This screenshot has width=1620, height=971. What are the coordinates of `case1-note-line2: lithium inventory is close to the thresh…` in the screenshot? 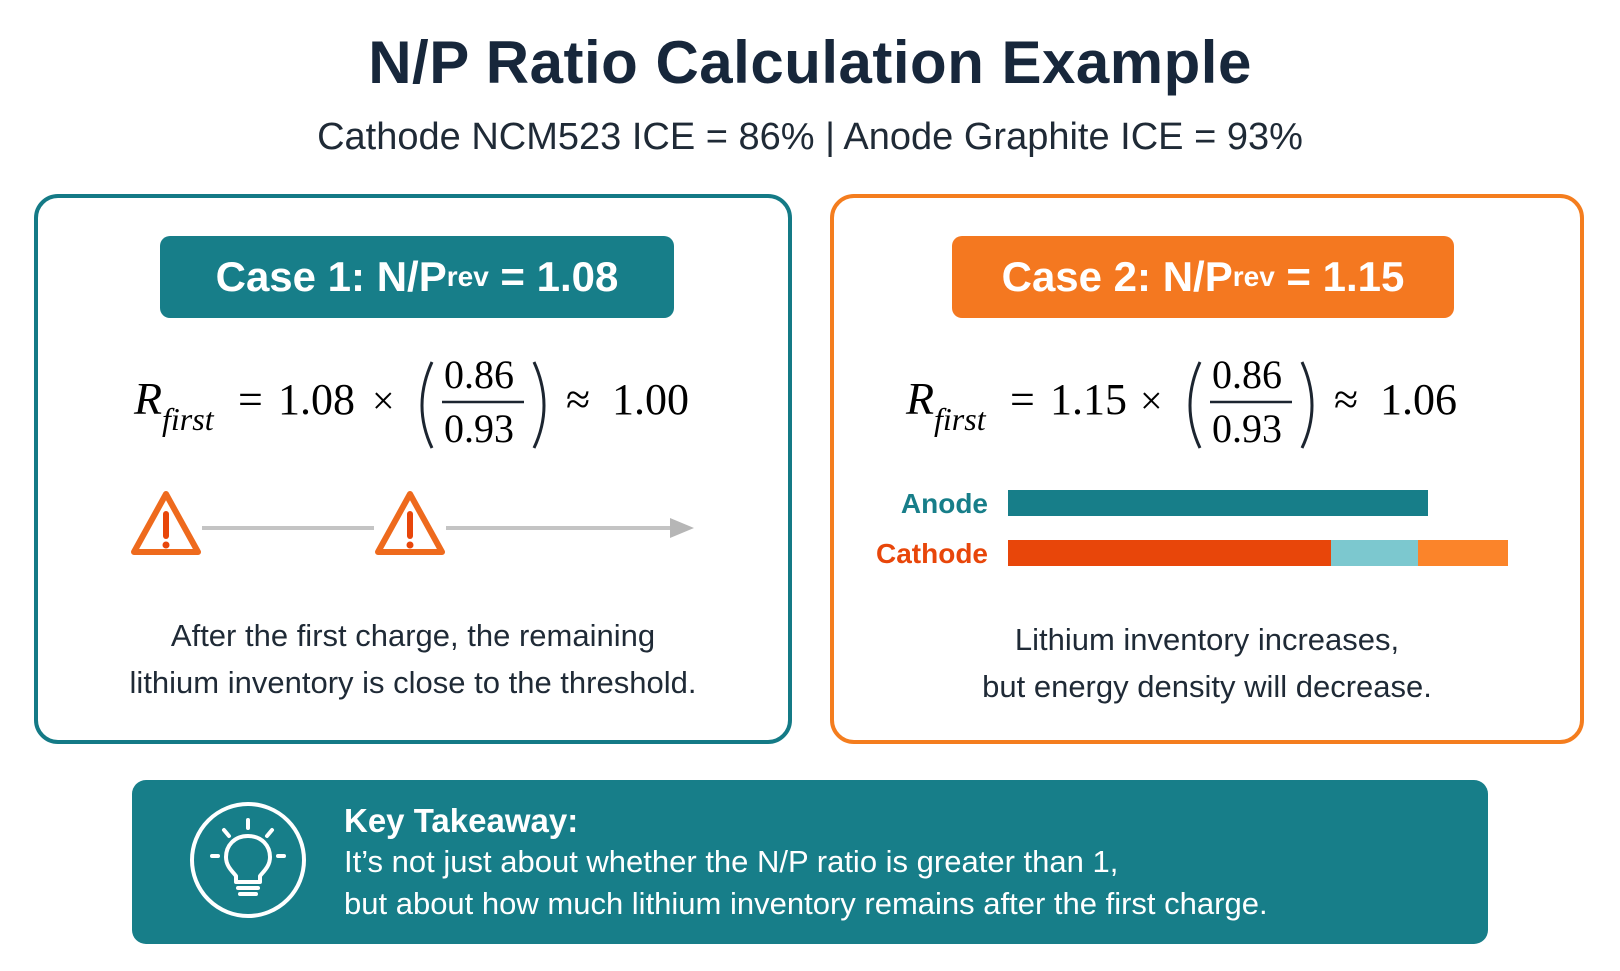 It's located at (413, 682).